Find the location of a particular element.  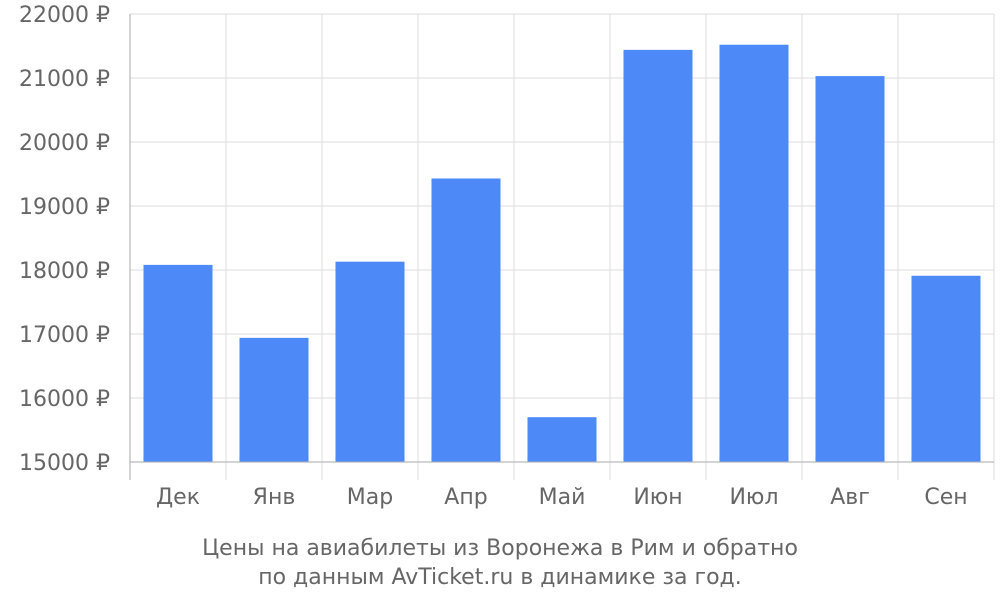

x-tick-label: Апр is located at coordinates (465, 497).